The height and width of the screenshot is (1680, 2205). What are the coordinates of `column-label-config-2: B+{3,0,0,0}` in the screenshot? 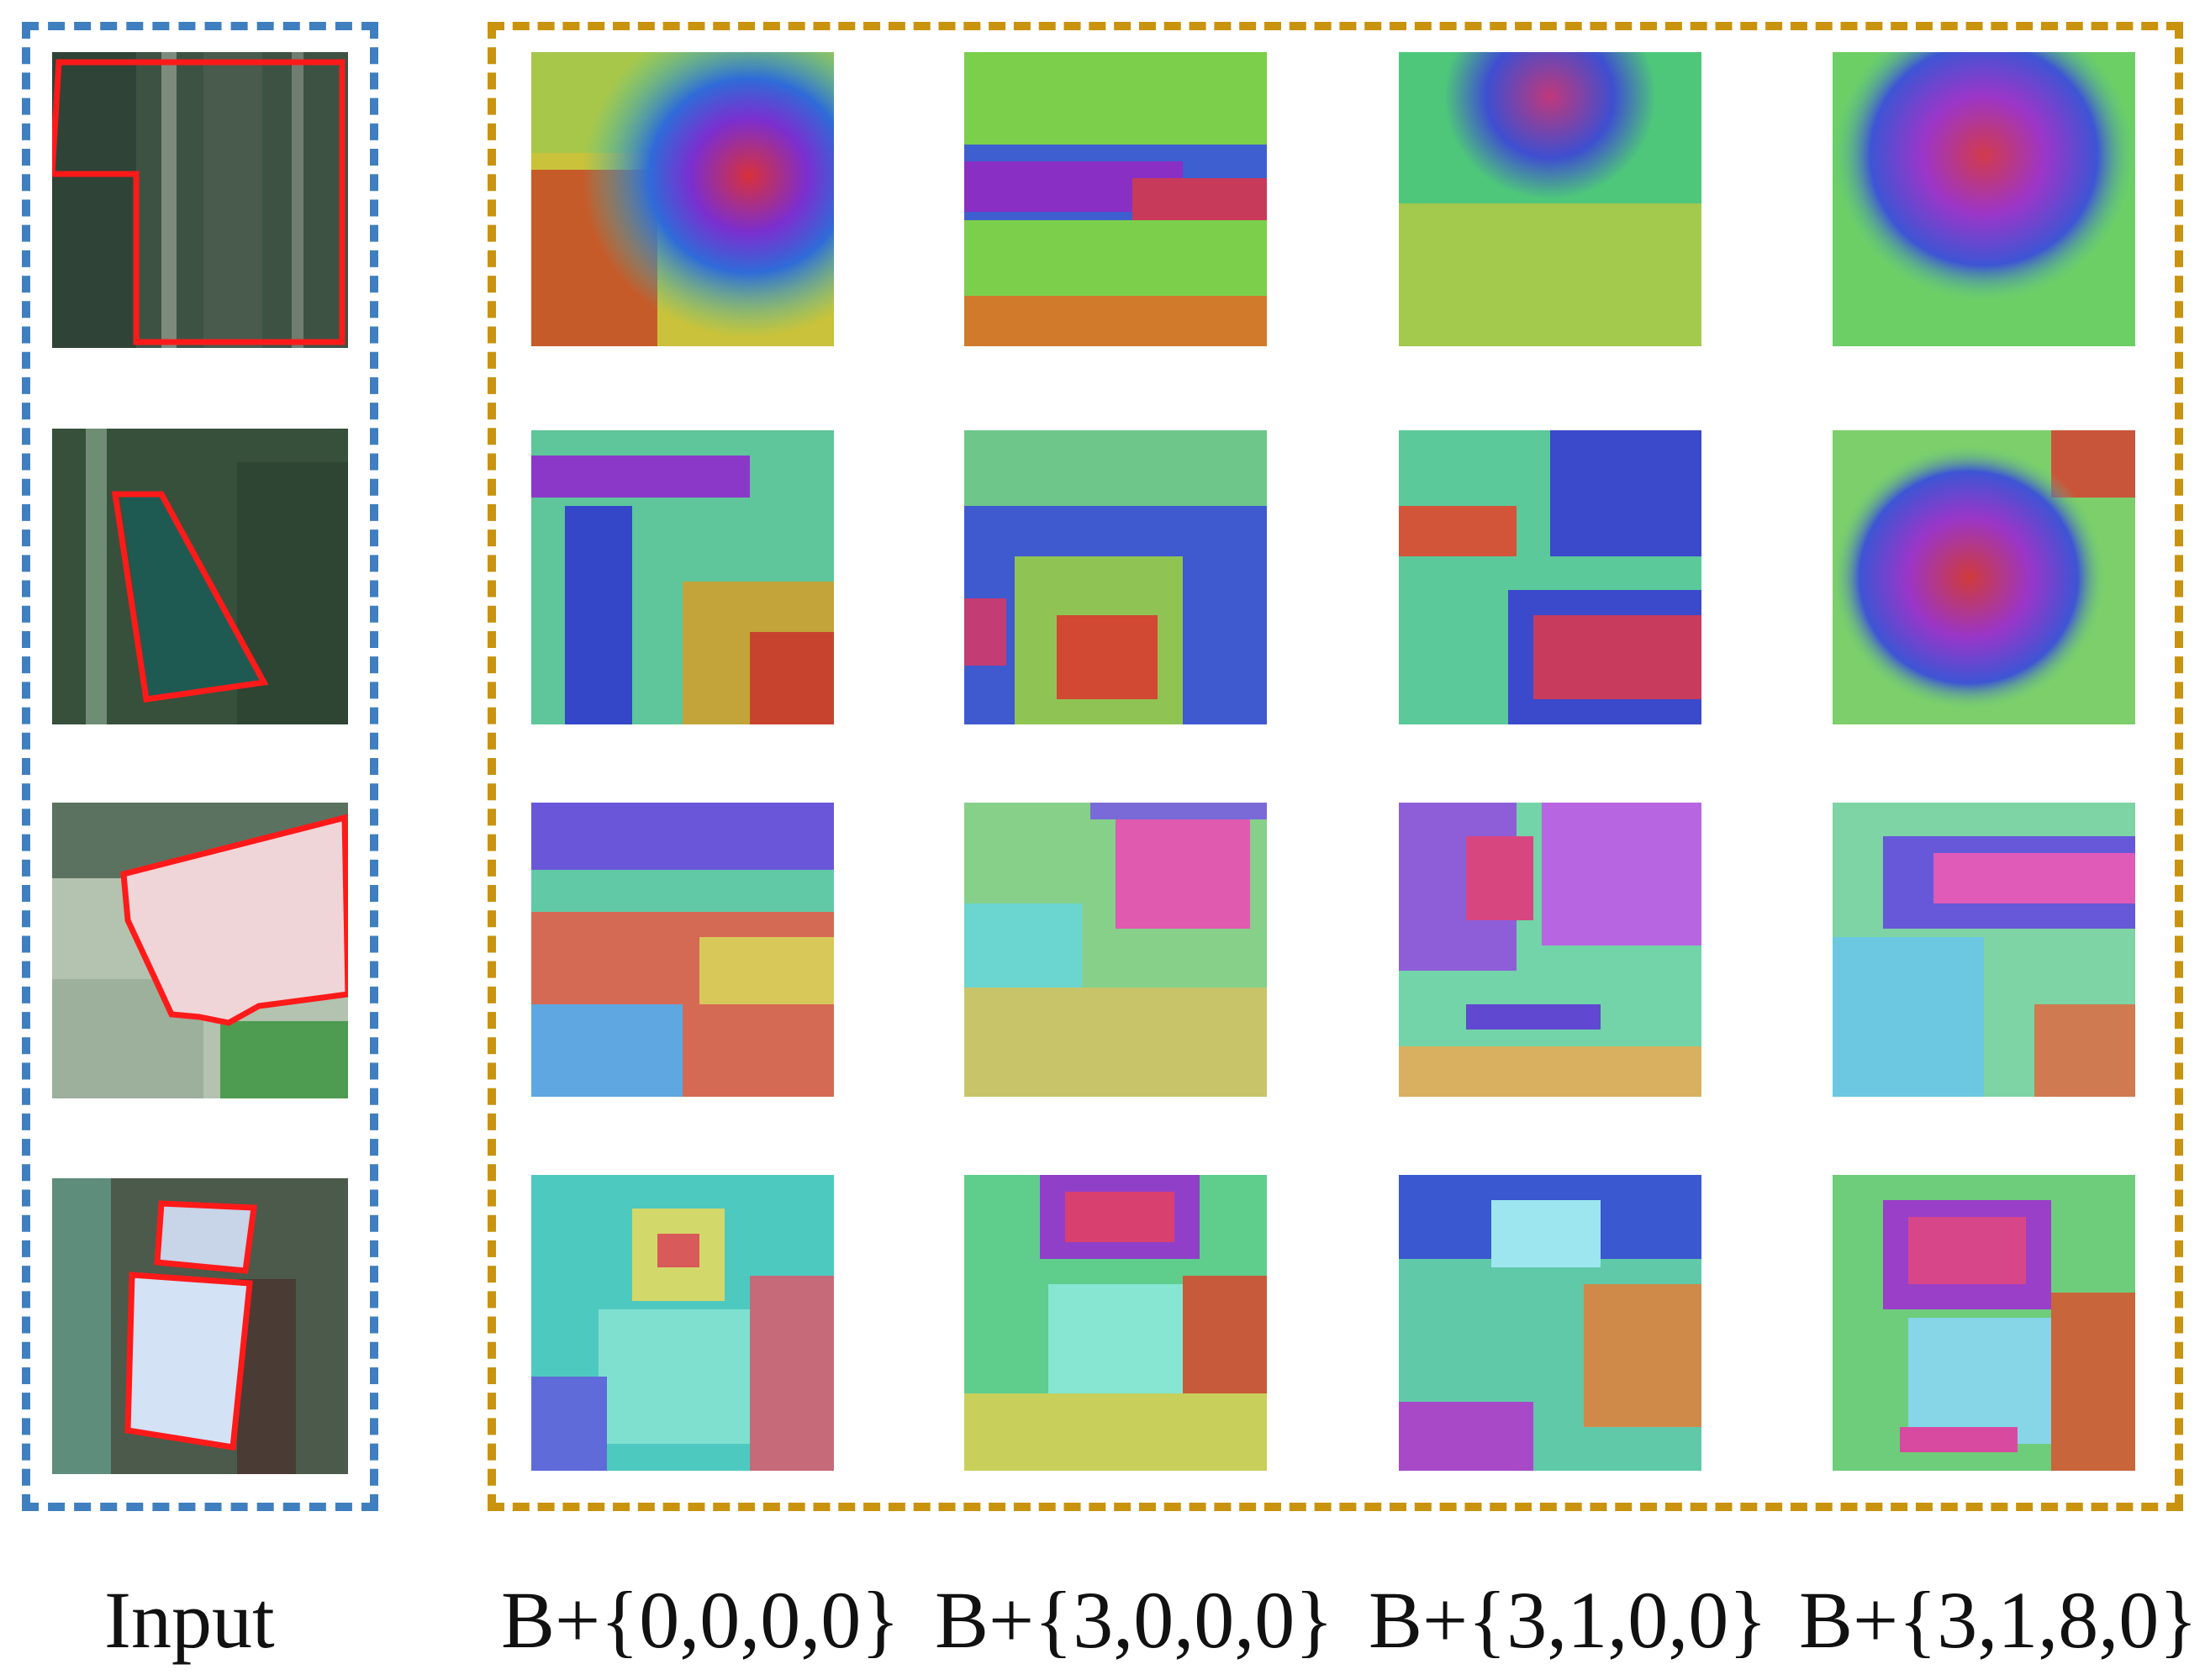 It's located at (1134, 1620).